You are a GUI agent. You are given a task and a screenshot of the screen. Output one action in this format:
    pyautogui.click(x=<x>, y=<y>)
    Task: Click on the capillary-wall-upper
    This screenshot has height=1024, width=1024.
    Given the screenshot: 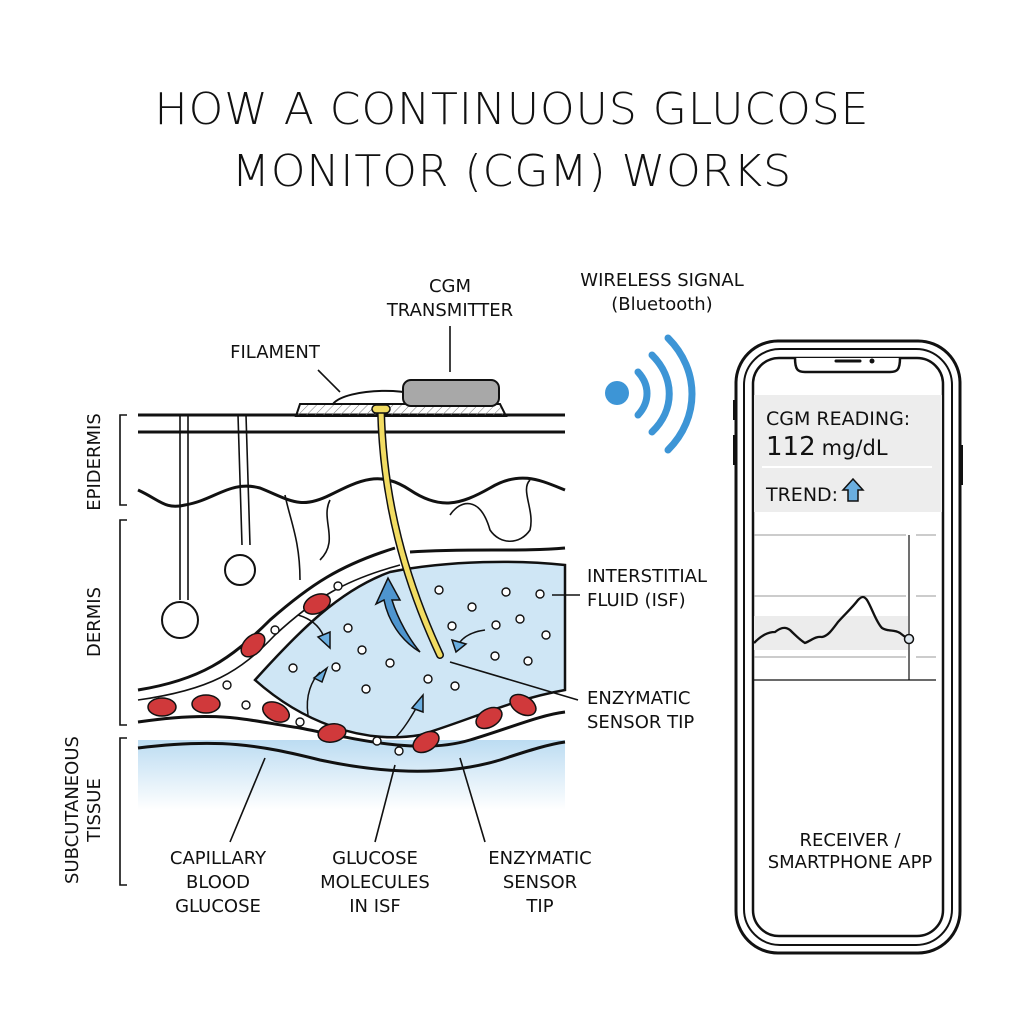 What is the action you would take?
    pyautogui.click(x=266, y=619)
    